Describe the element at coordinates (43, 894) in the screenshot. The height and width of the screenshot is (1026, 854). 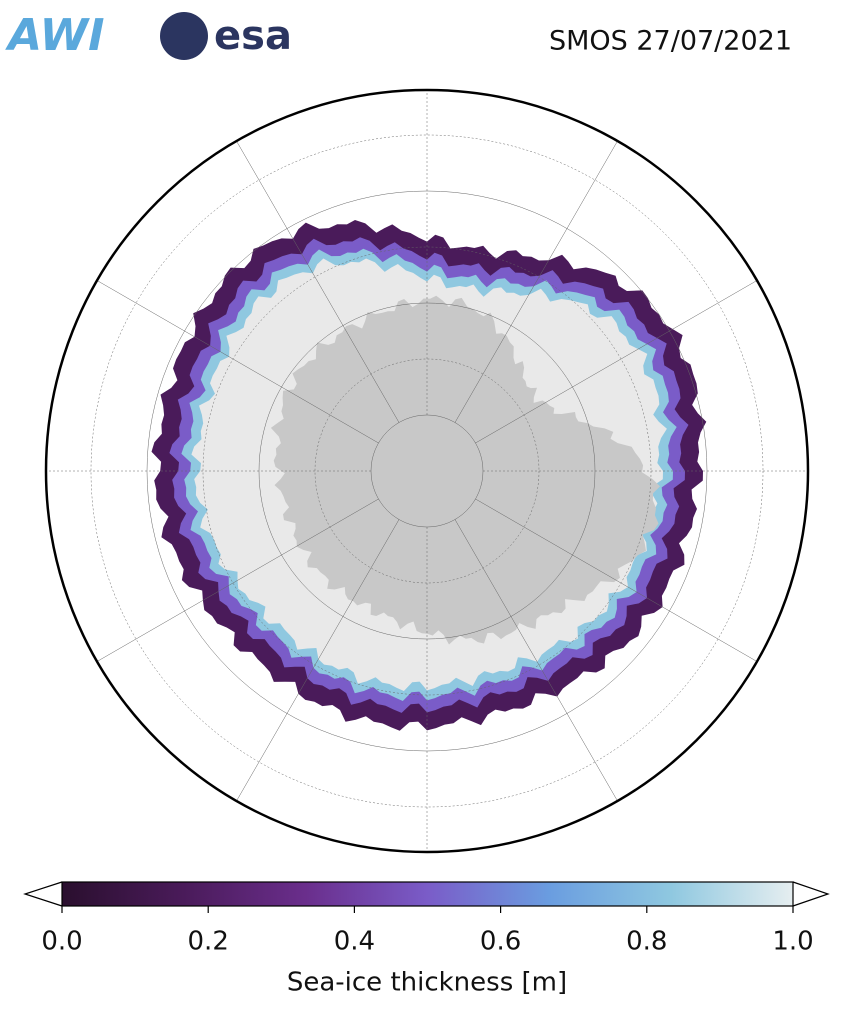
I see `colorbar-extend-low` at that location.